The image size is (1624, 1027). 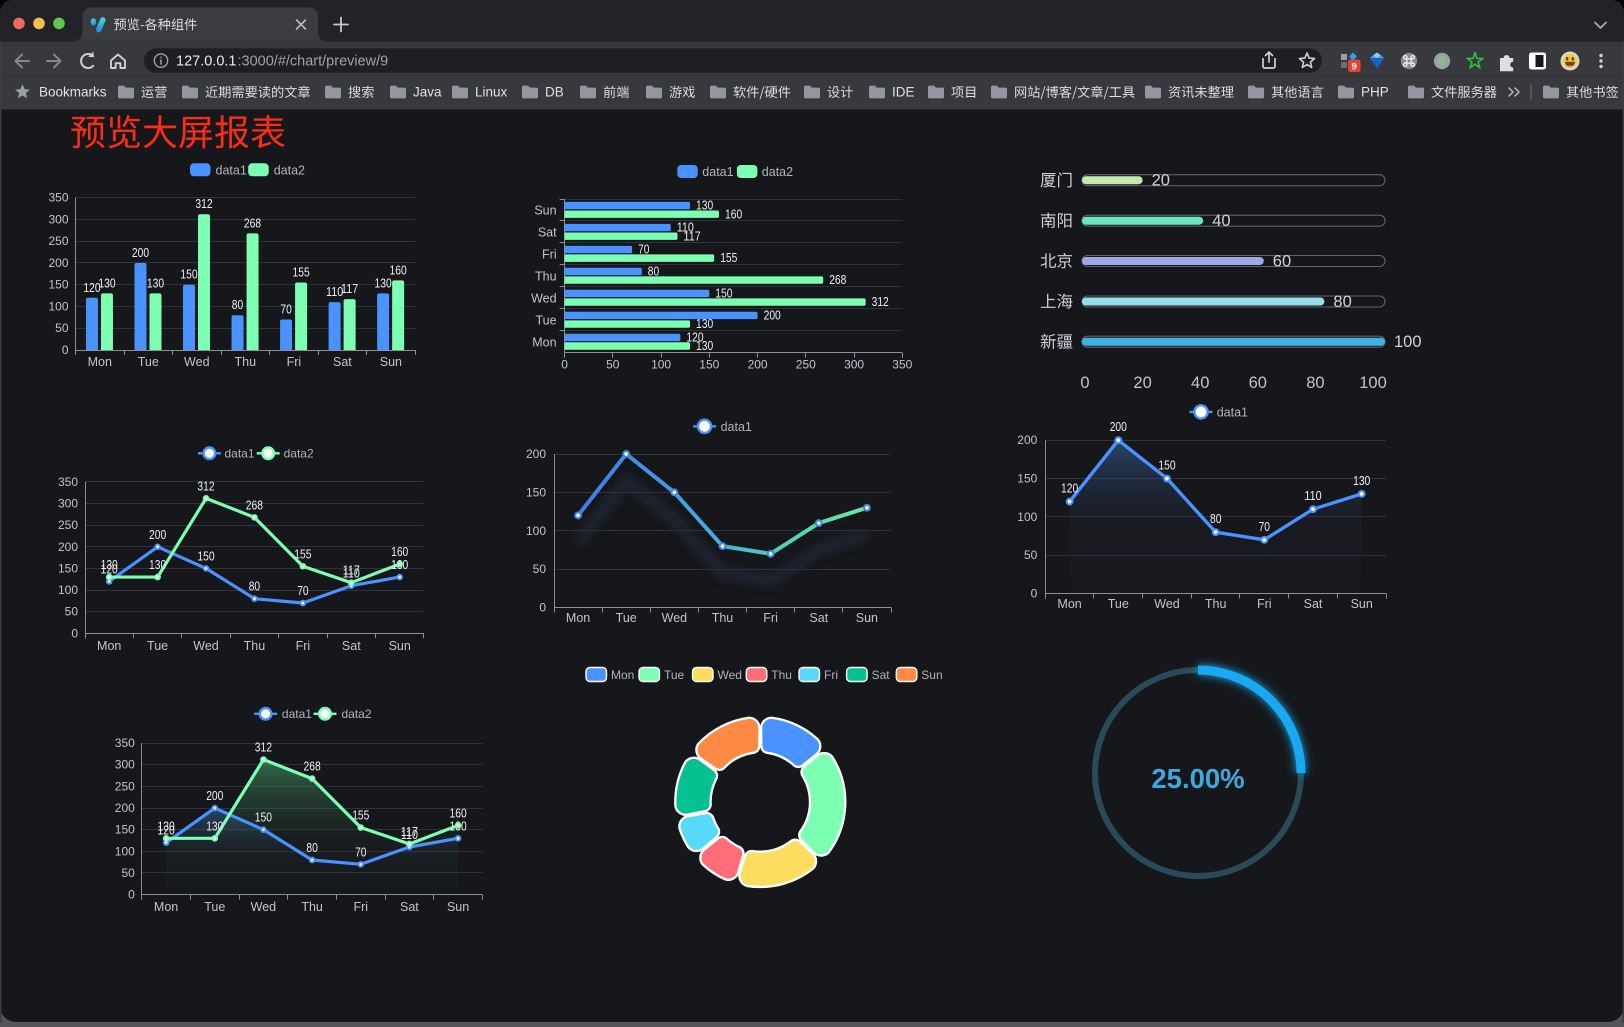 What do you see at coordinates (1142, 383) in the screenshot?
I see `svg-text: 20` at bounding box center [1142, 383].